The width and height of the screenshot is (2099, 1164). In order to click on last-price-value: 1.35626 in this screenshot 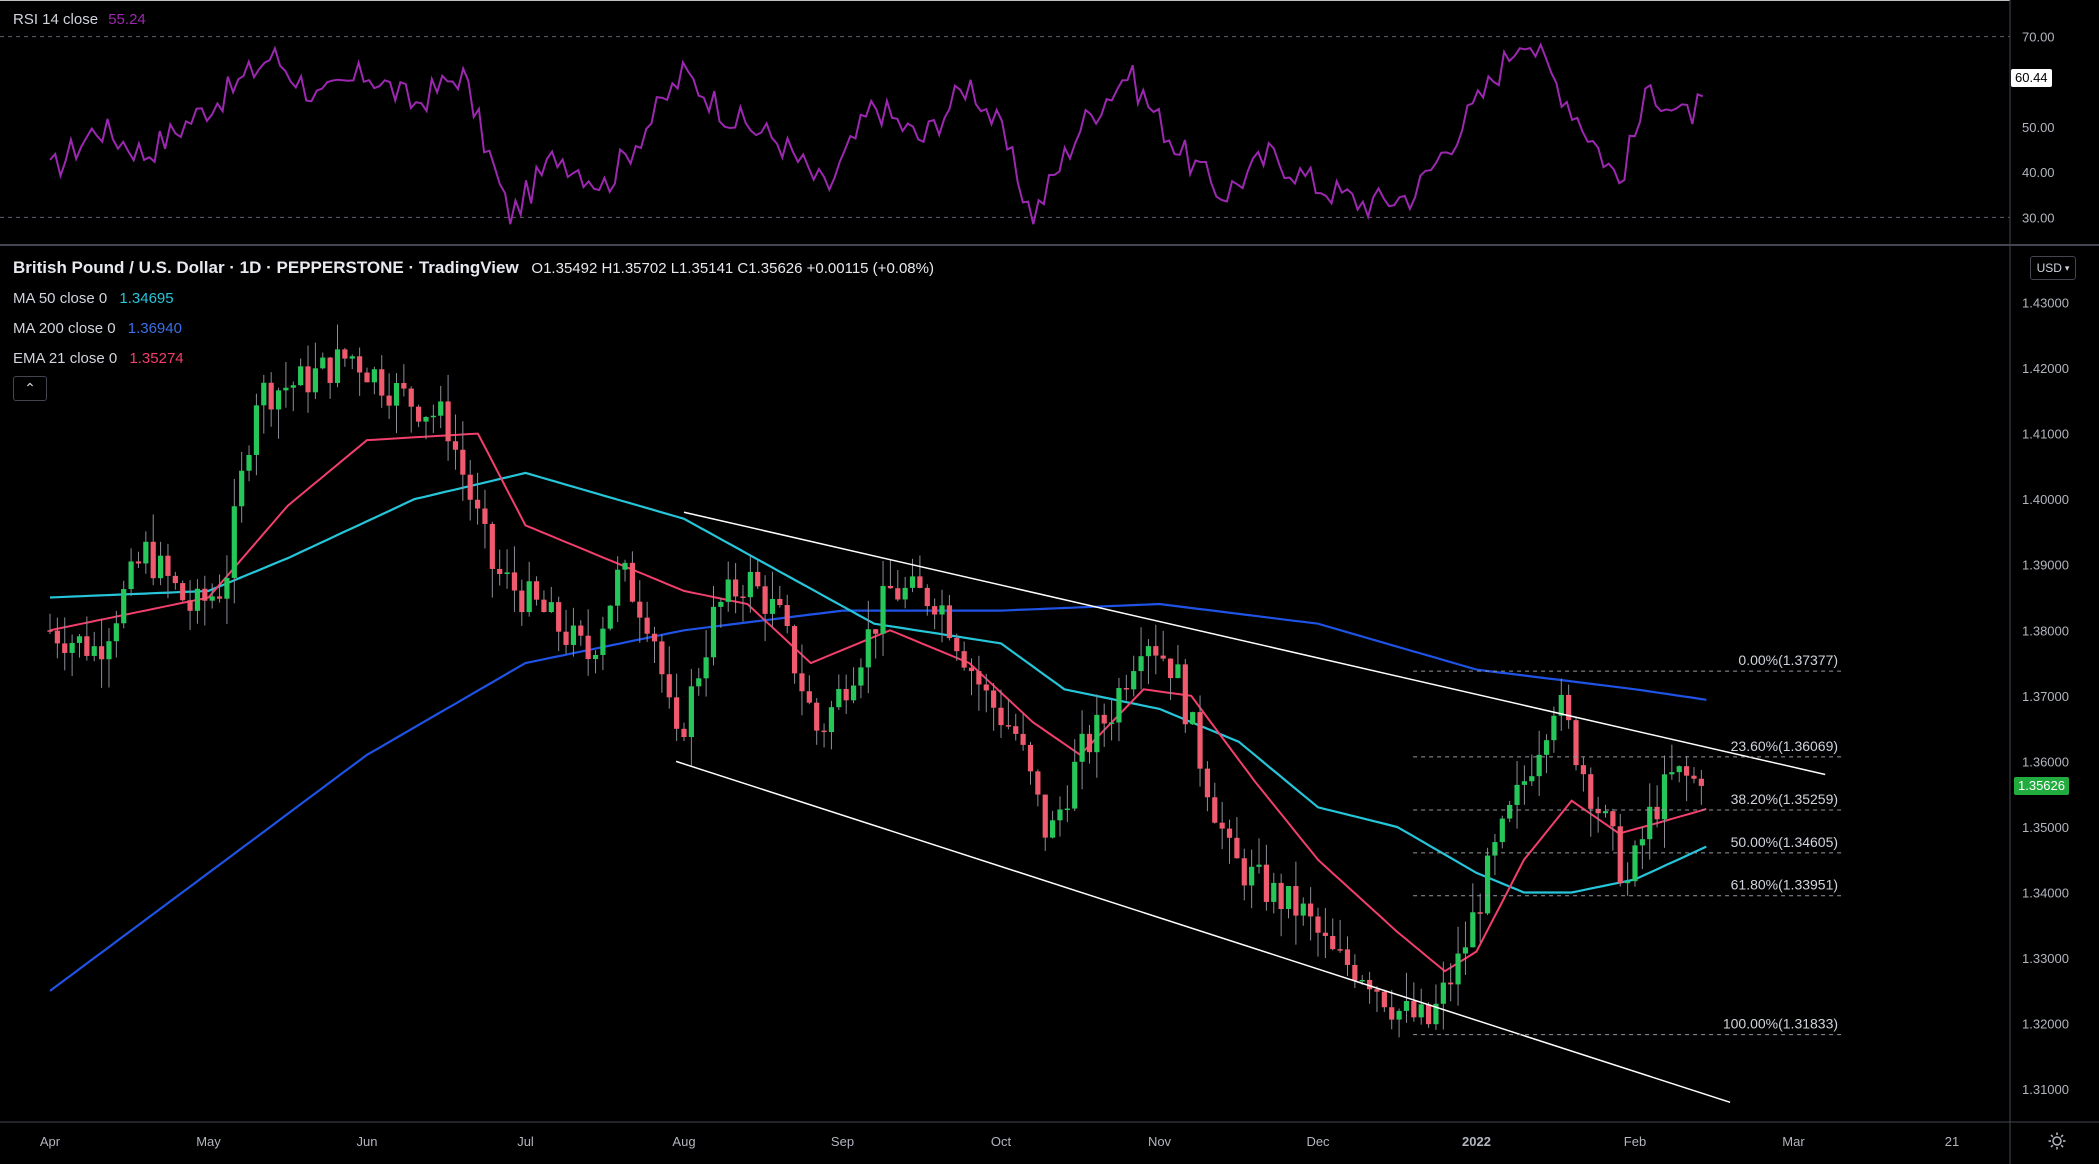, I will do `click(2041, 785)`.